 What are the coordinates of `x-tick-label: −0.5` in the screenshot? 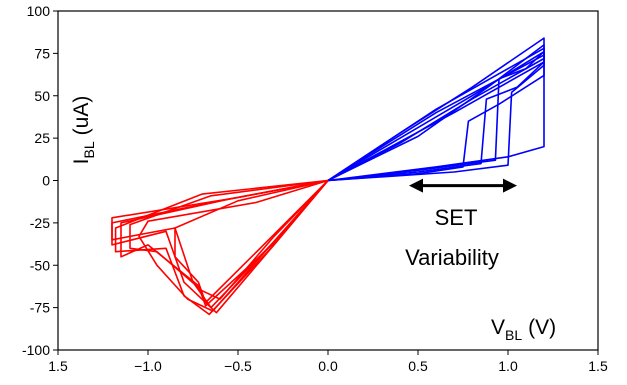 It's located at (238, 366).